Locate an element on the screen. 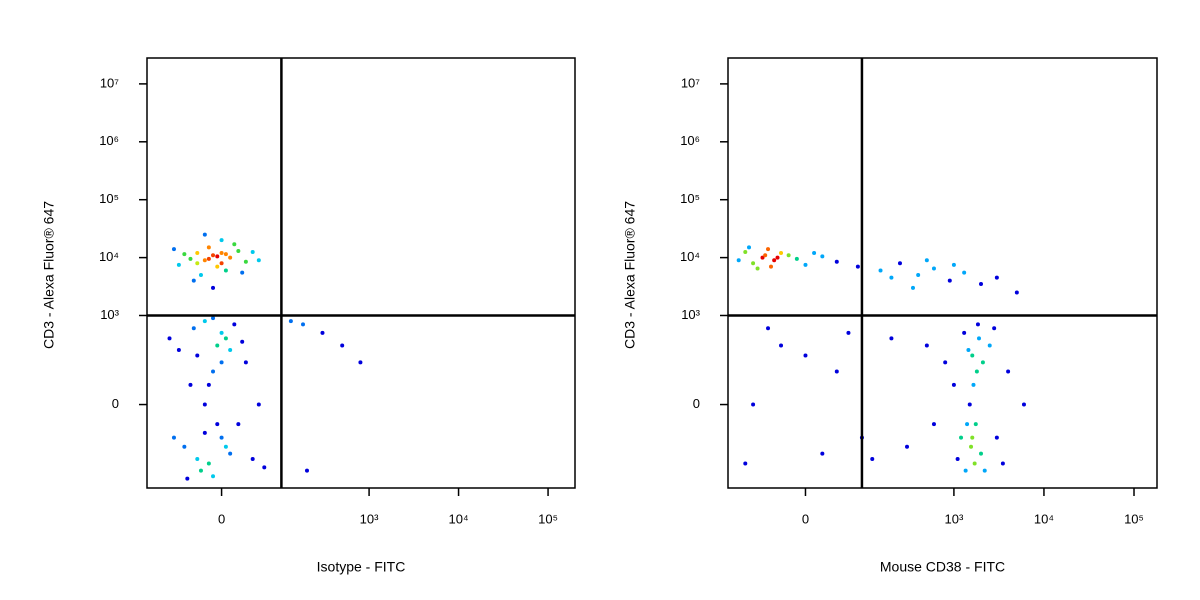 The image size is (1200, 600). y-tick-label: 10⁶ is located at coordinates (690, 140).